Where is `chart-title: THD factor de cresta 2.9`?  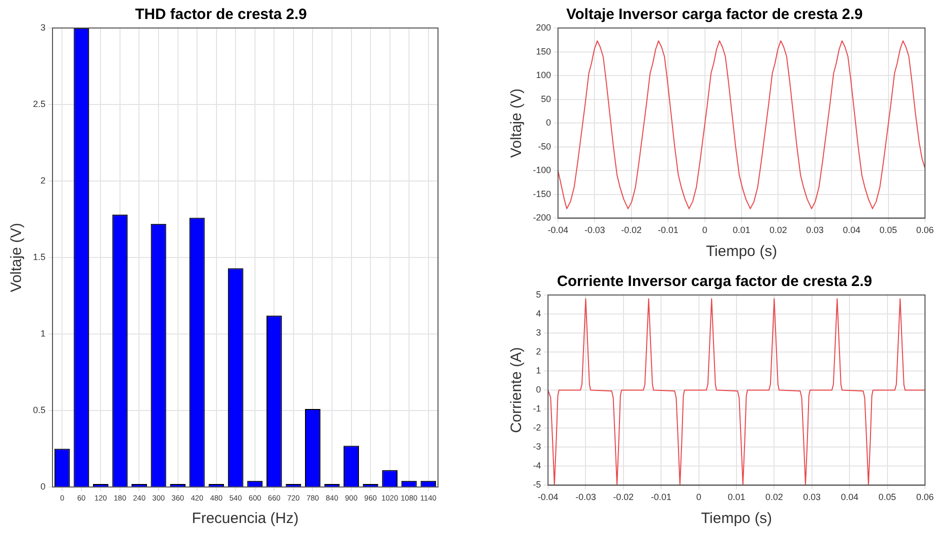 chart-title: THD factor de cresta 2.9 is located at coordinates (221, 15).